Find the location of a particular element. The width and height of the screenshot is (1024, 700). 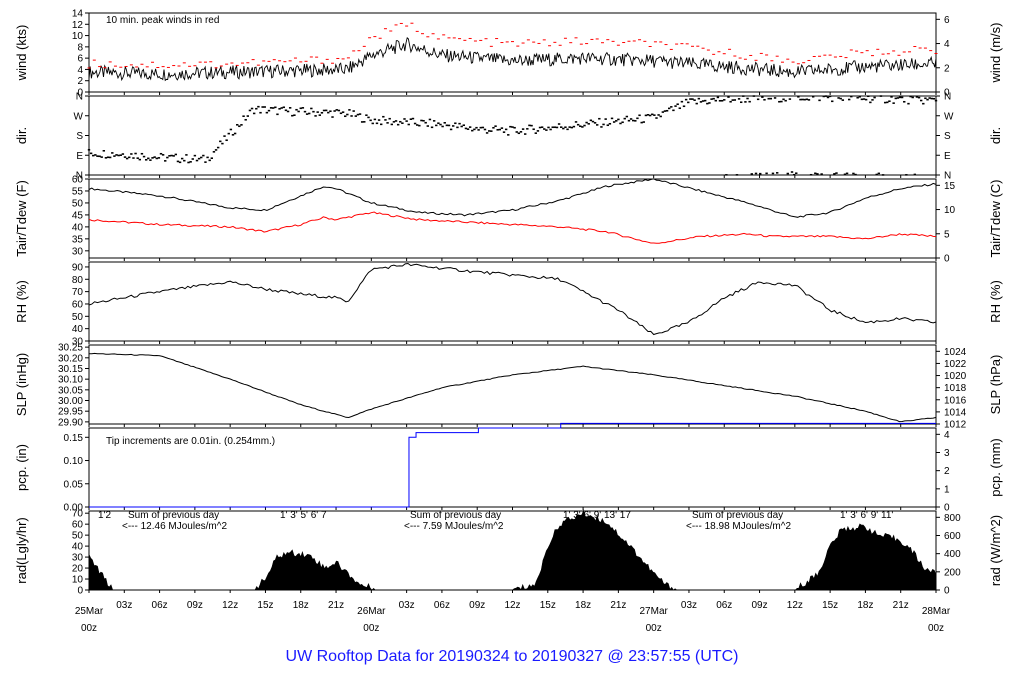

ytick-label-left: 0.00 is located at coordinates (74, 508).